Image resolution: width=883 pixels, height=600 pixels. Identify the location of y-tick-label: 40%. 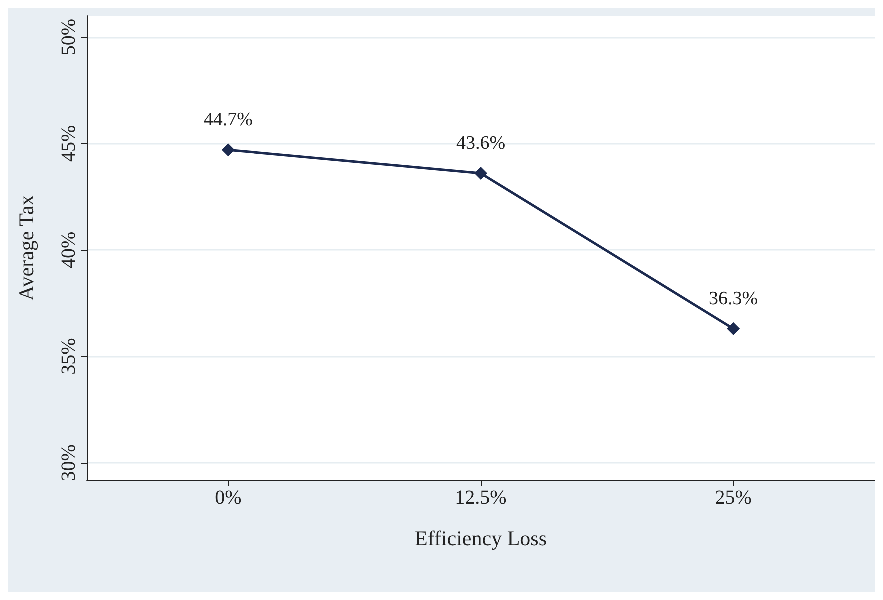
(69, 250).